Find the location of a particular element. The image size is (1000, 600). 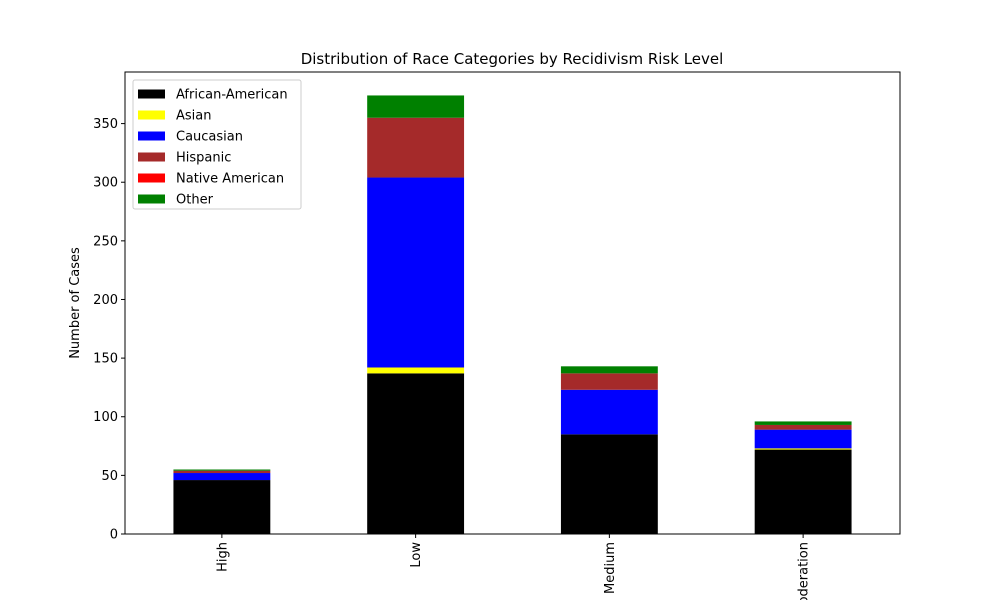

legend-label: Other is located at coordinates (195, 200).